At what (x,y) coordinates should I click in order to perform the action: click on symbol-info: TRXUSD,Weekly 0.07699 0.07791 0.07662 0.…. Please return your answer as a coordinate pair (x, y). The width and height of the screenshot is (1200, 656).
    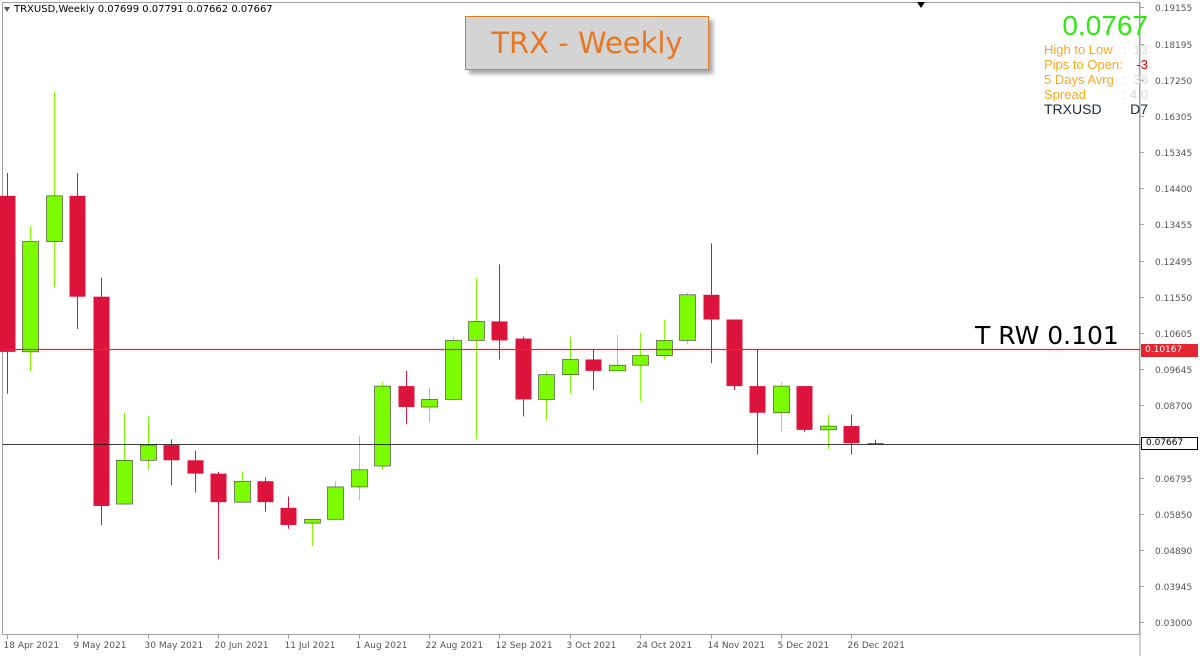
    Looking at the image, I should click on (143, 9).